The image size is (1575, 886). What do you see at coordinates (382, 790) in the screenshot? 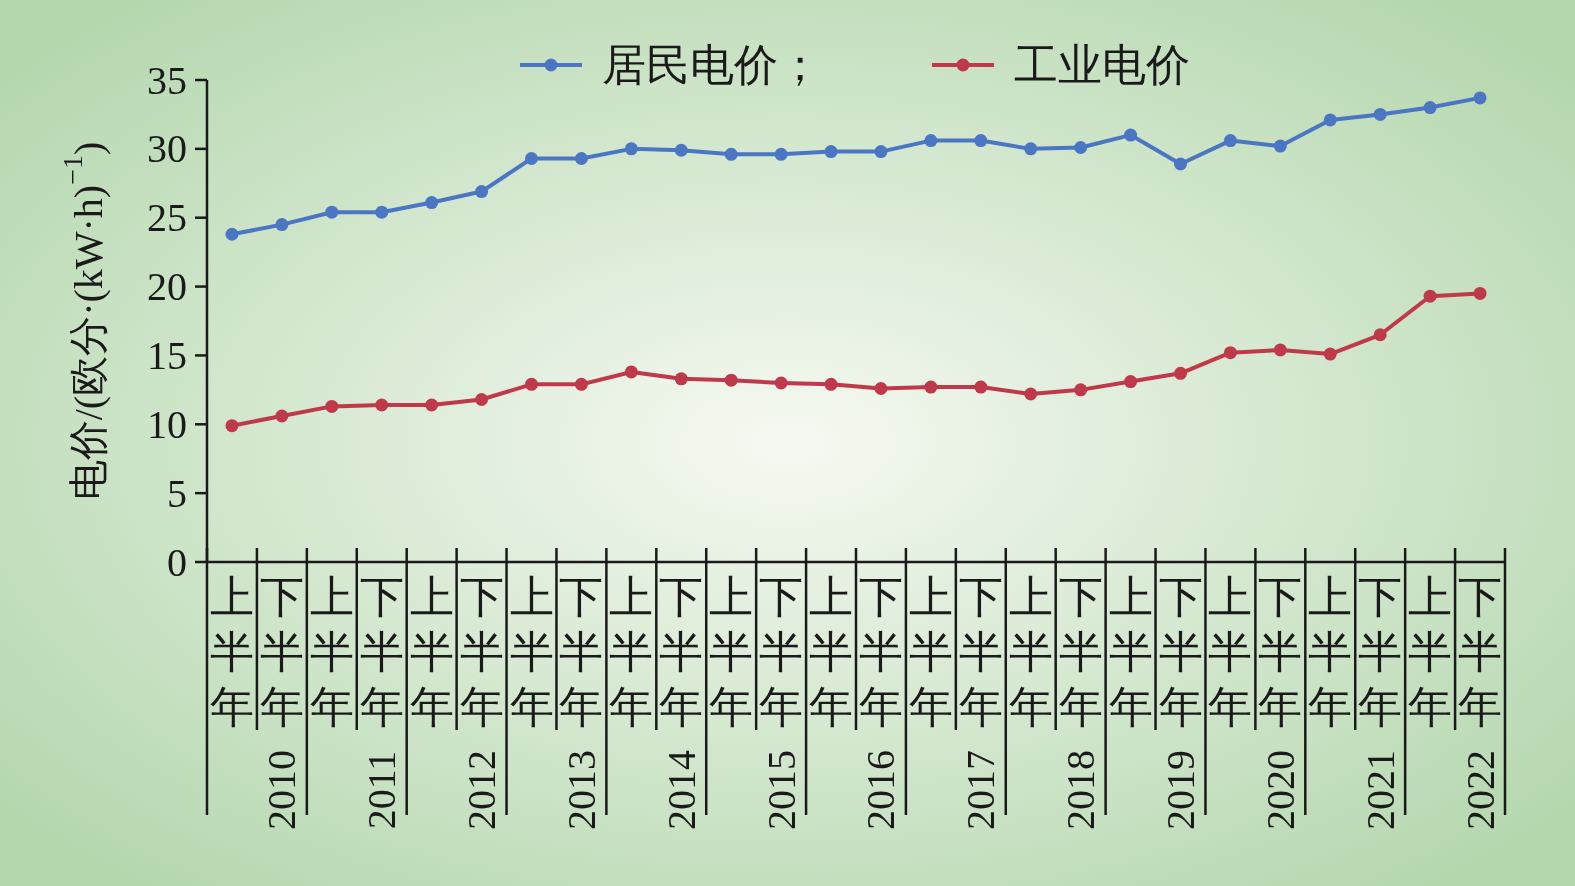
I see `text: 2011` at bounding box center [382, 790].